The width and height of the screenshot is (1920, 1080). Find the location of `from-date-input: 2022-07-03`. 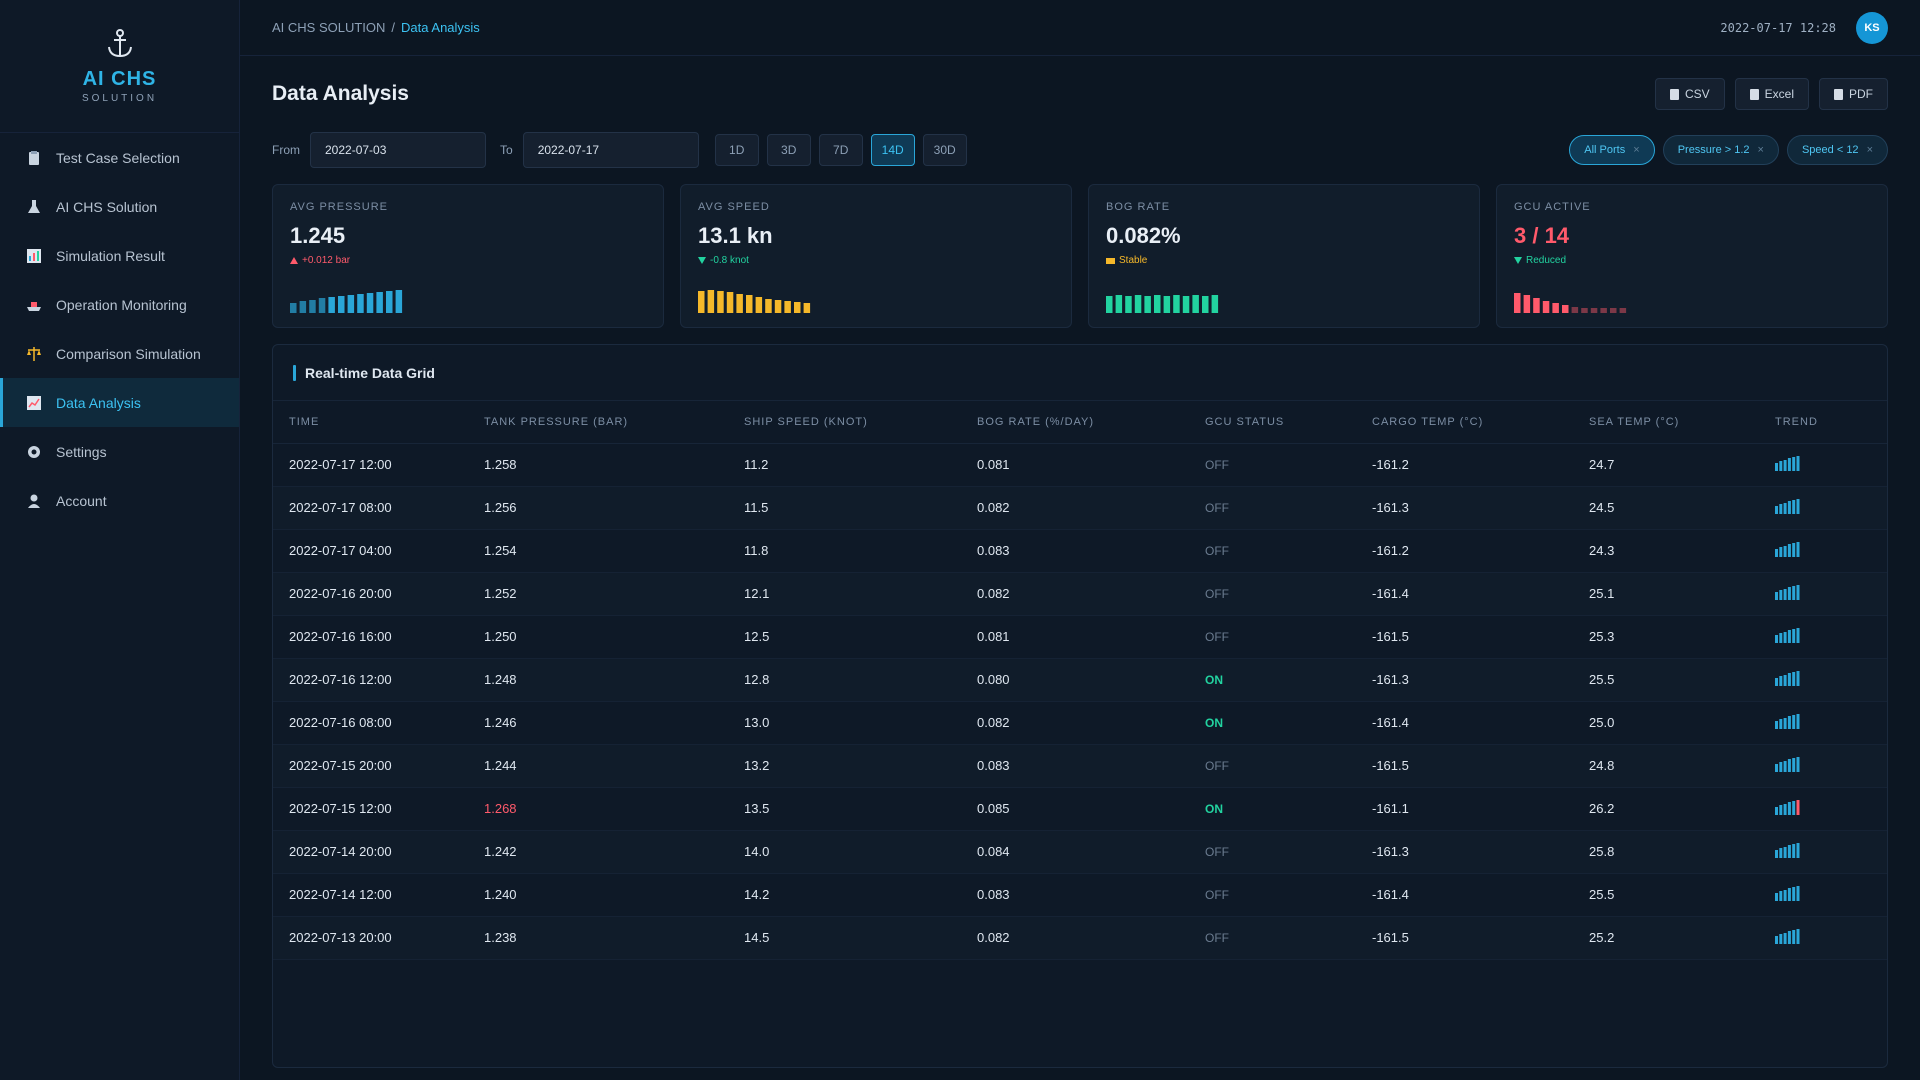

from-date-input: 2022-07-03 is located at coordinates (398, 150).